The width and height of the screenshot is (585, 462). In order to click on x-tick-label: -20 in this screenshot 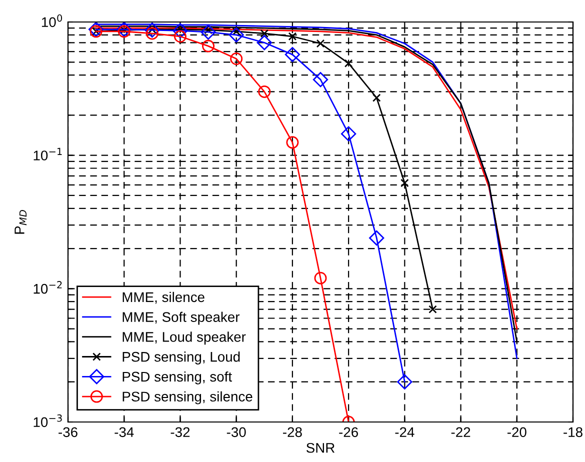, I will do `click(516, 432)`.